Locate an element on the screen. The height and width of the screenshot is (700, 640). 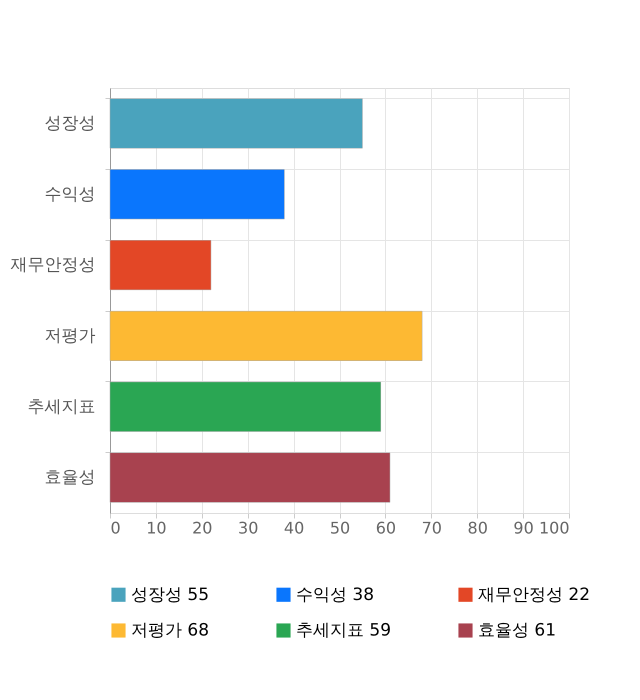
x-tick-label: 50 is located at coordinates (340, 528).